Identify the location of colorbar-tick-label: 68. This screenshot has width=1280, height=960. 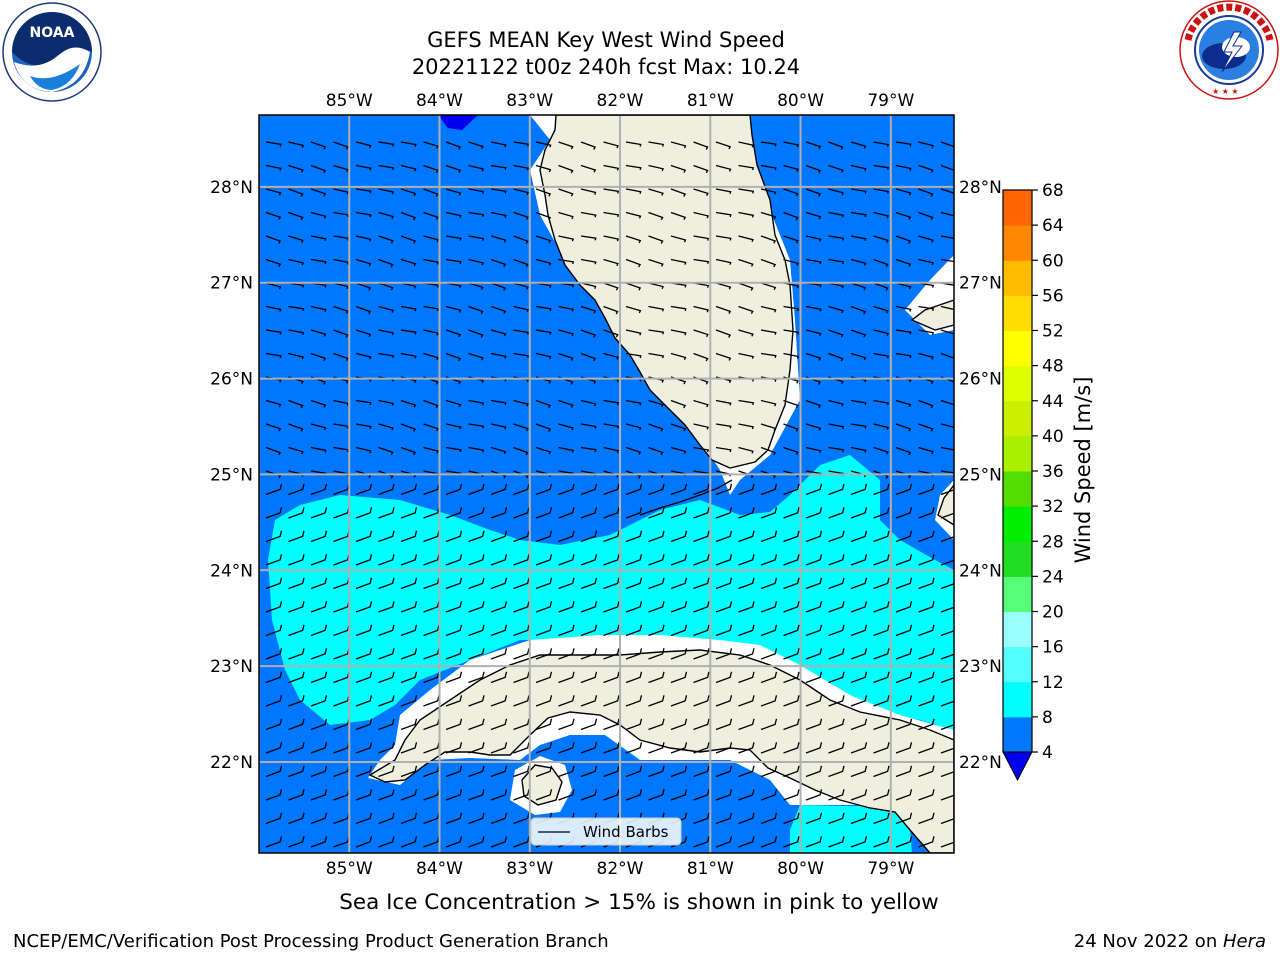
(1053, 191).